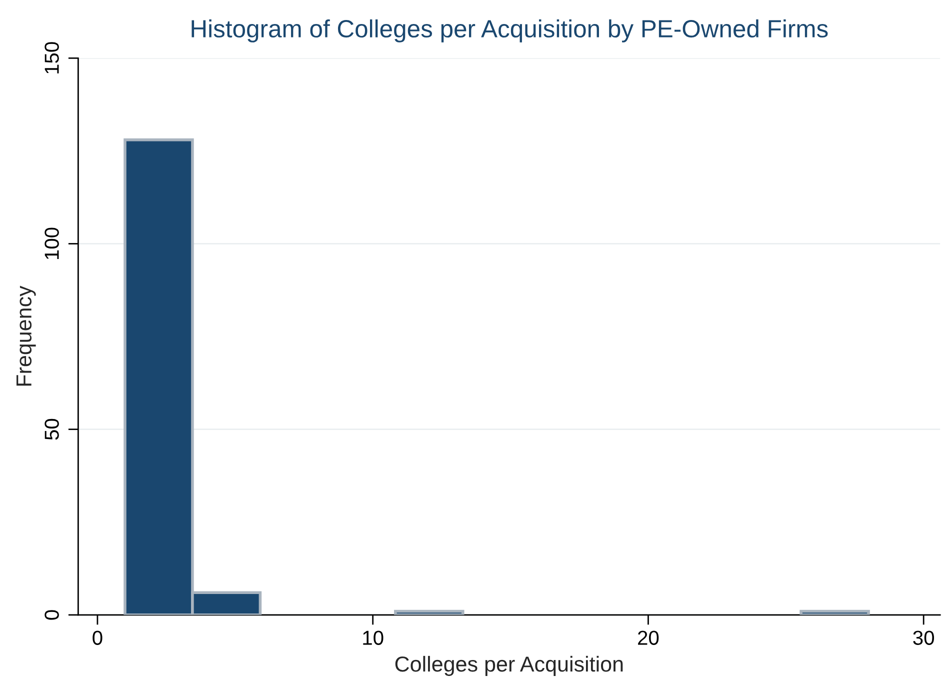 This screenshot has width=942, height=684. What do you see at coordinates (51, 615) in the screenshot?
I see `y-tick-label: 0` at bounding box center [51, 615].